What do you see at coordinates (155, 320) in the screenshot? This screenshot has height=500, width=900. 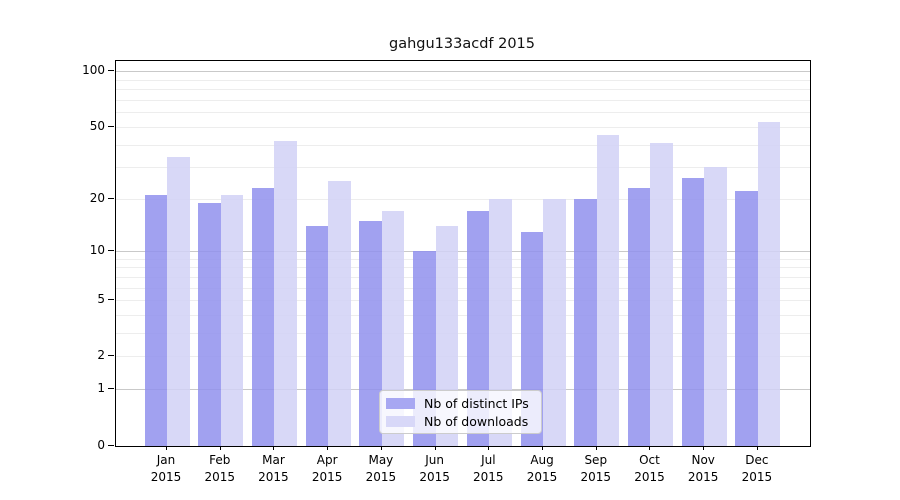 I see `bar-nb-of-distinct-ips-jan` at bounding box center [155, 320].